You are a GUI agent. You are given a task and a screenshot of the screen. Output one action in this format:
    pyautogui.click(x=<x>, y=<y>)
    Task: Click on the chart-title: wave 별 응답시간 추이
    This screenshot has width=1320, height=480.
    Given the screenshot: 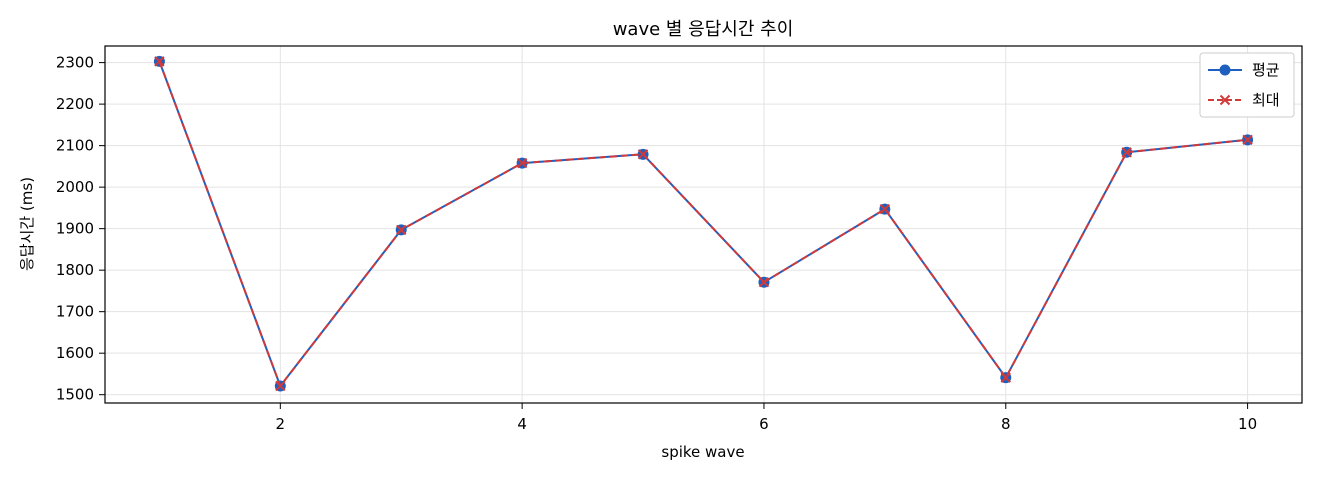 What is the action you would take?
    pyautogui.click(x=703, y=29)
    